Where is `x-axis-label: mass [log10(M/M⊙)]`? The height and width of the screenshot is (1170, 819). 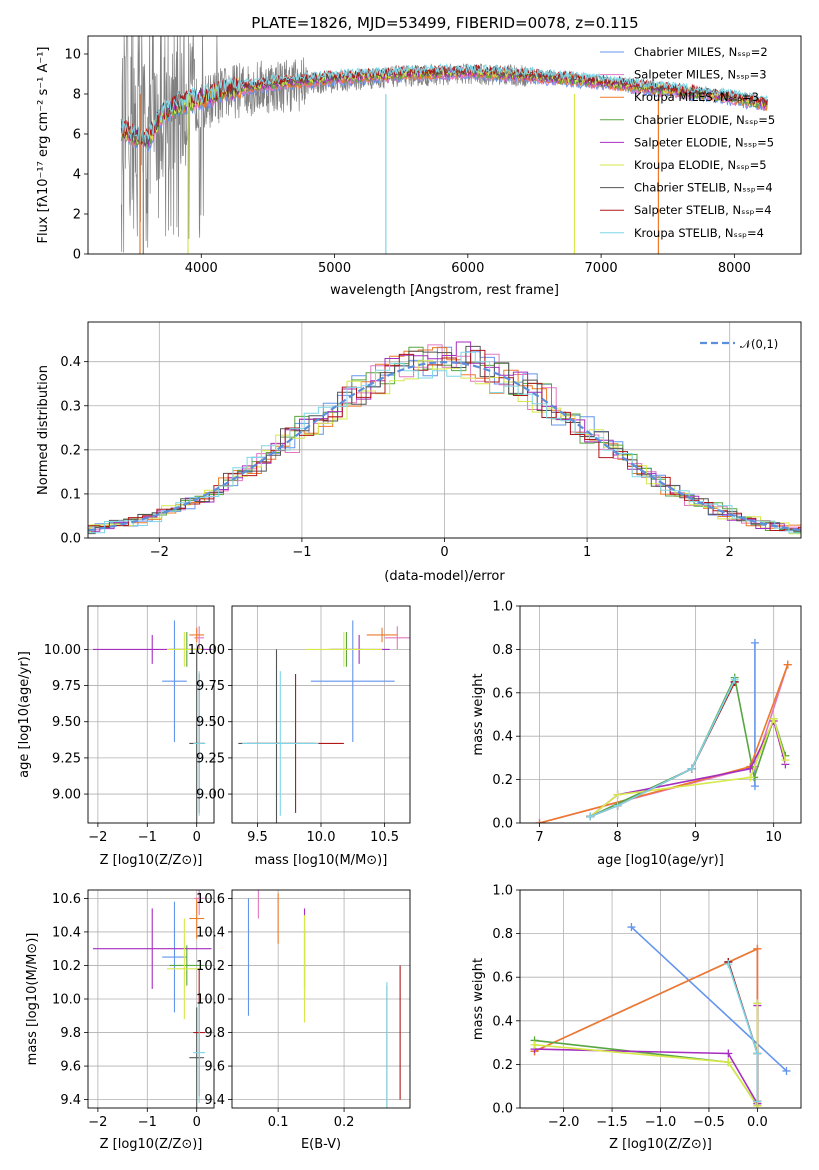 x-axis-label: mass [log10(M/M⊙)] is located at coordinates (321, 860).